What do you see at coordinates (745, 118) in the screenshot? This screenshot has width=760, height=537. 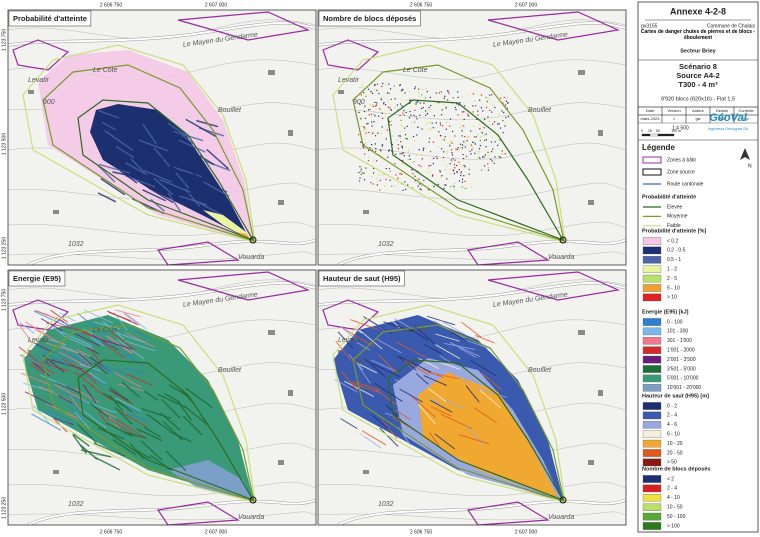 I see `table-value: jbp` at bounding box center [745, 118].